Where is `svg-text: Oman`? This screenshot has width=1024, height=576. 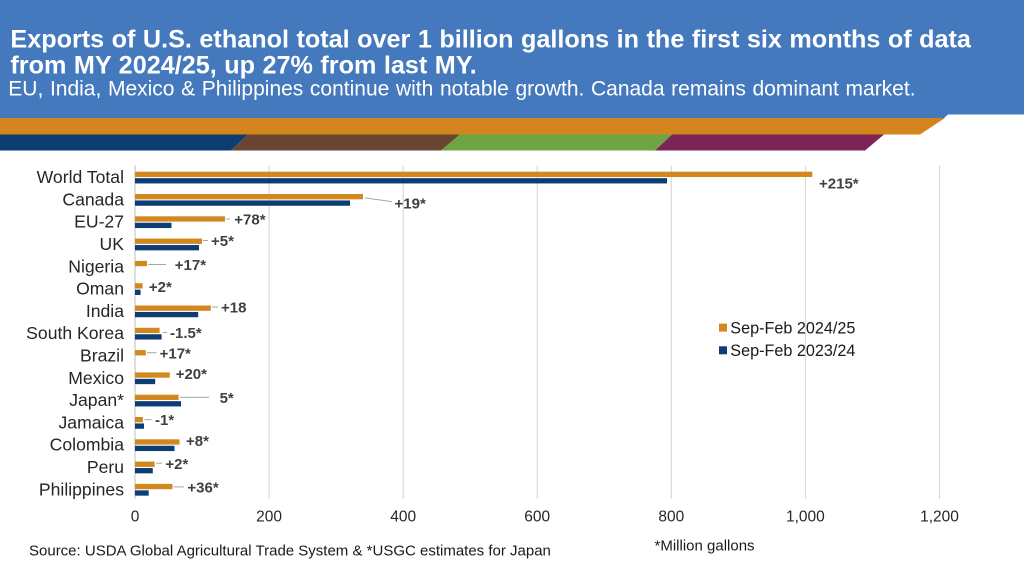 svg-text: Oman is located at coordinates (100, 289).